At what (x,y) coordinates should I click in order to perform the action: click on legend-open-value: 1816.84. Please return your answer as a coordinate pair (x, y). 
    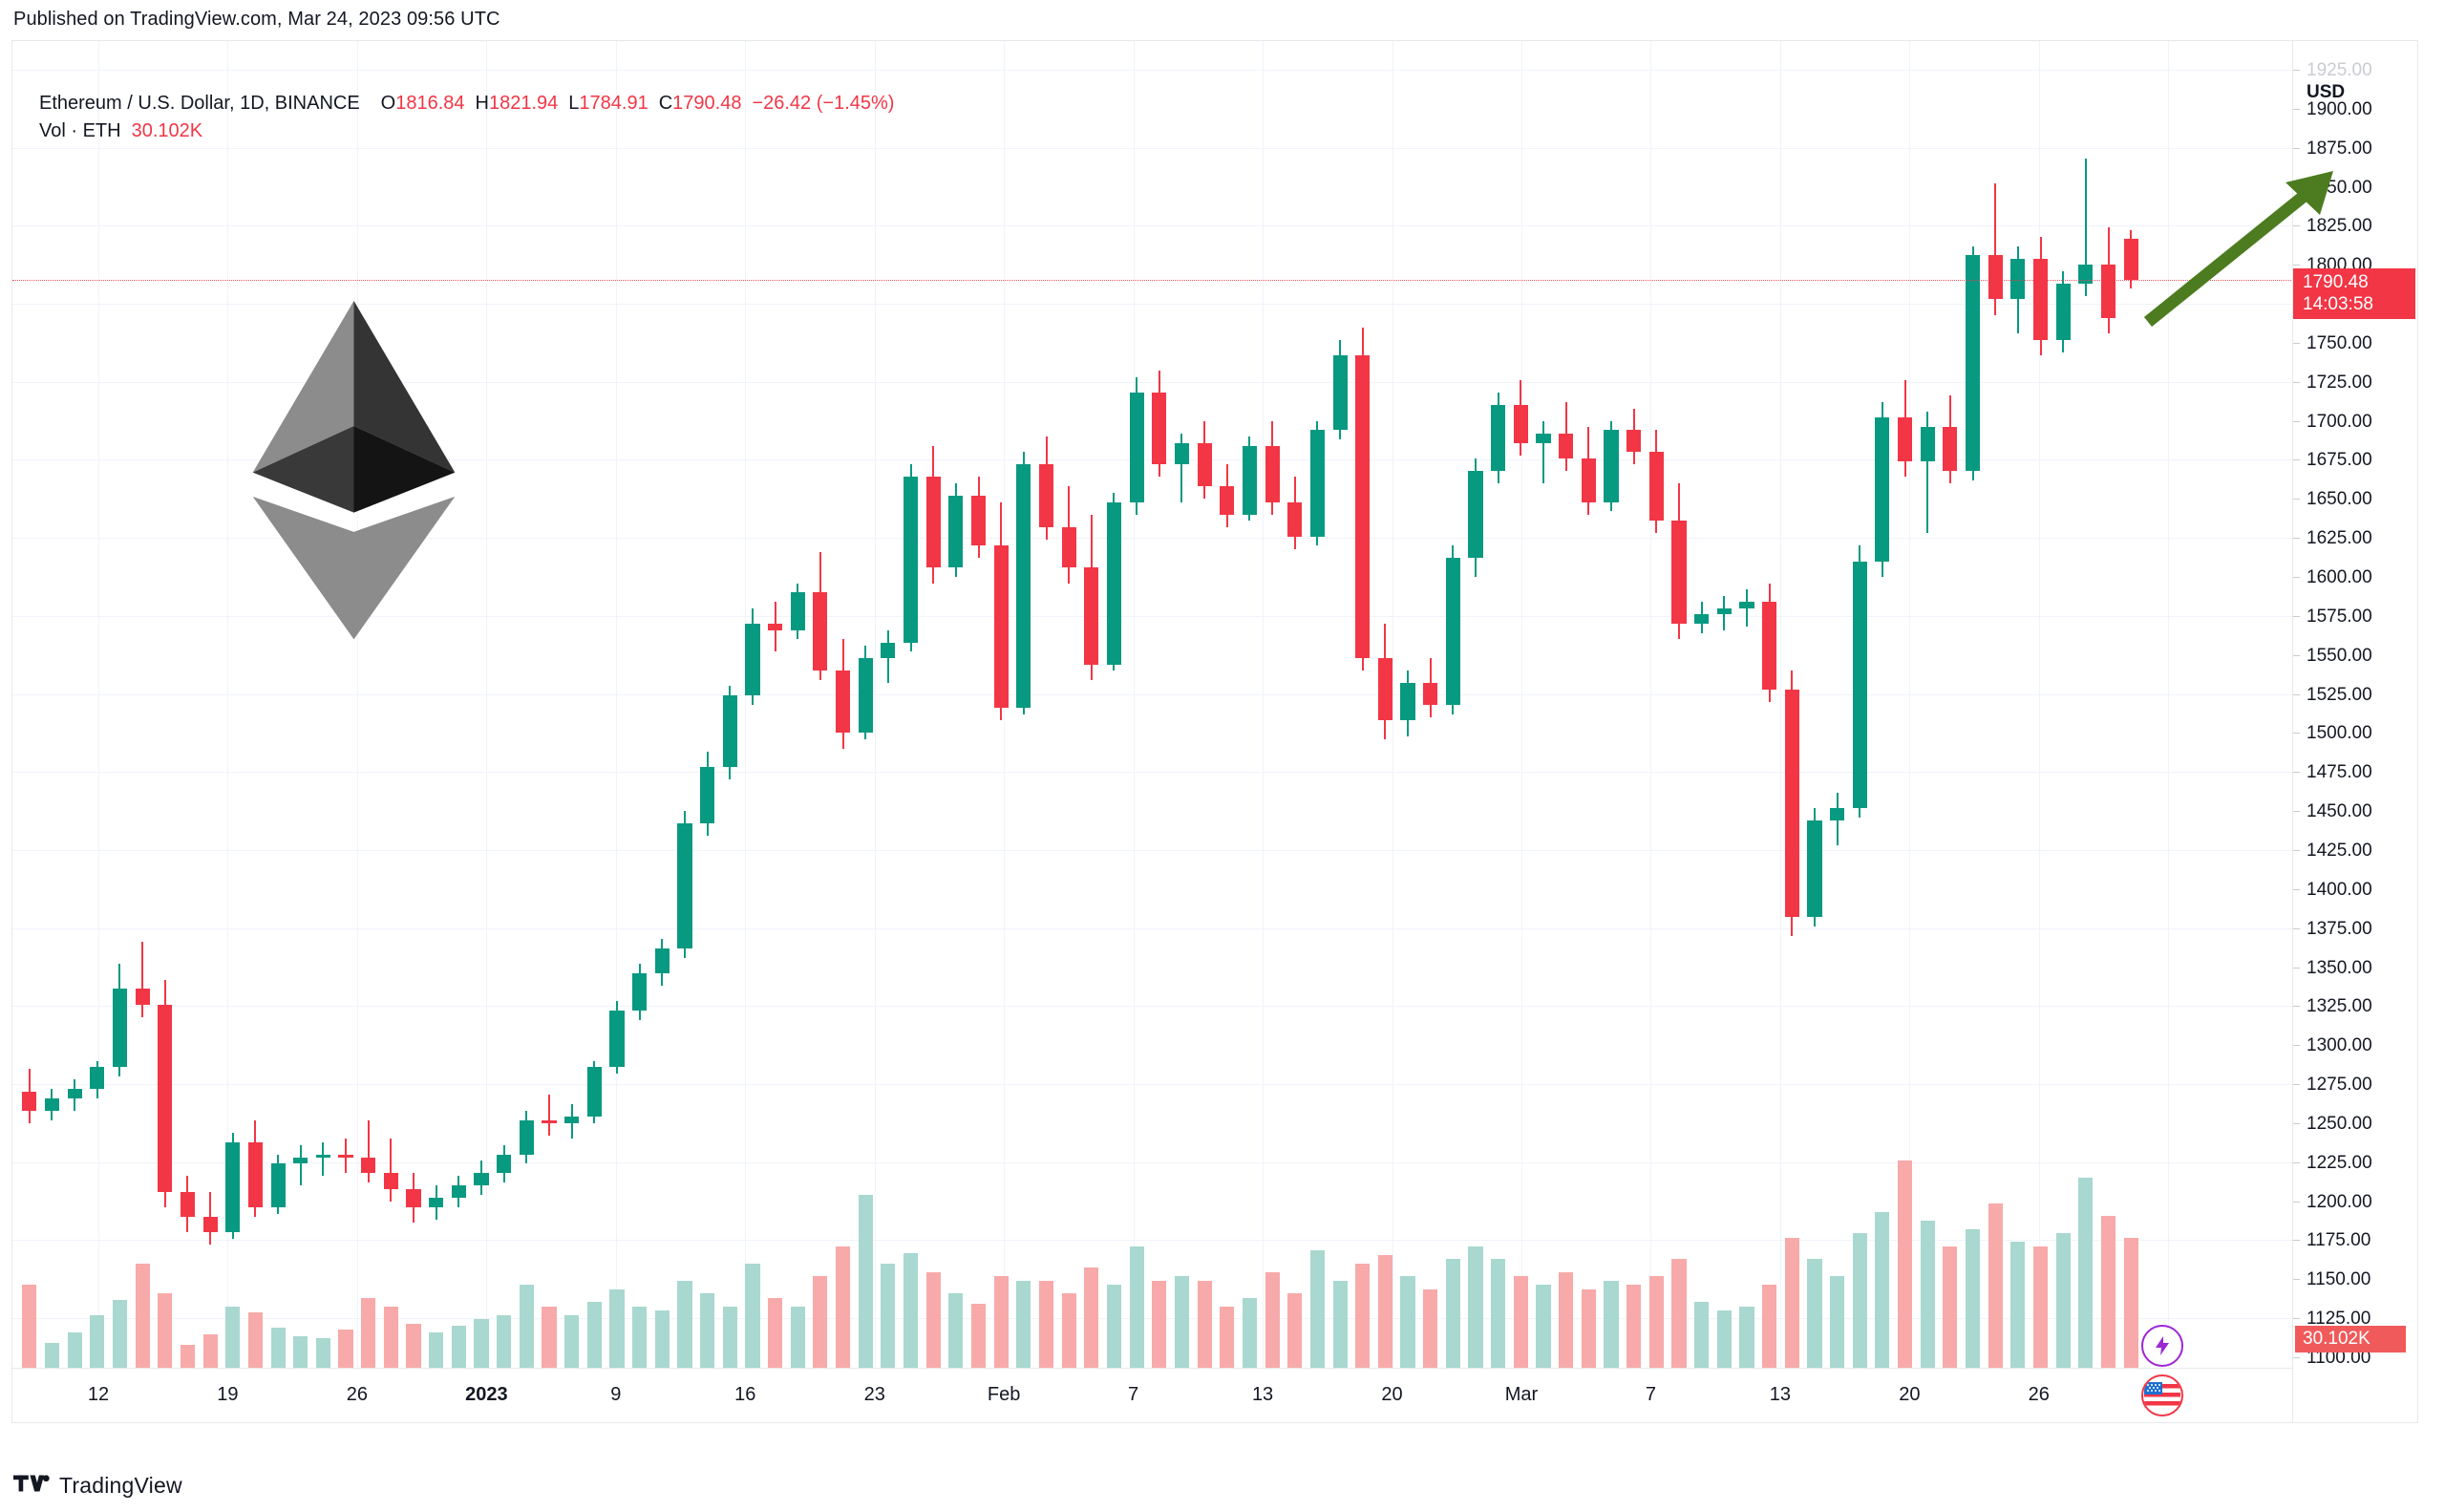
    Looking at the image, I should click on (430, 103).